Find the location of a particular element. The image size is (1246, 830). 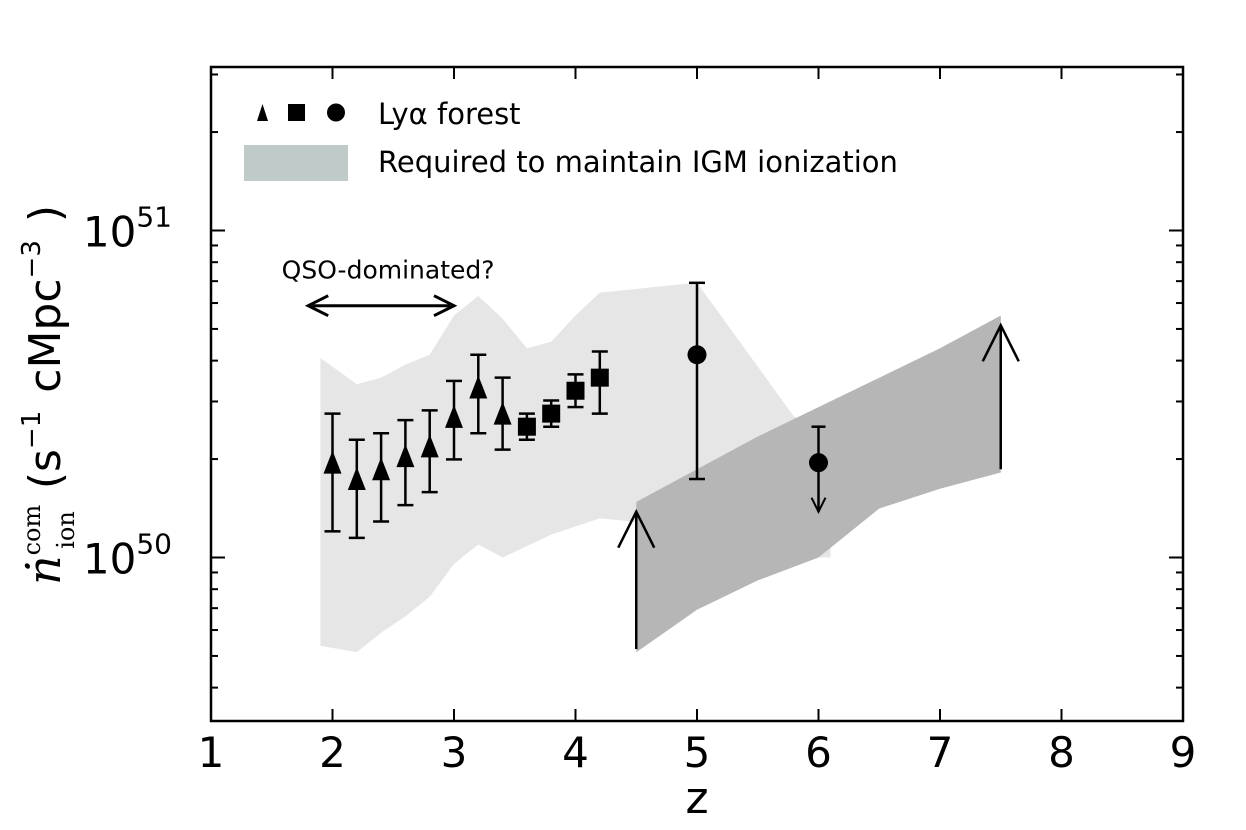

legend-band-swatch is located at coordinates (296, 163).